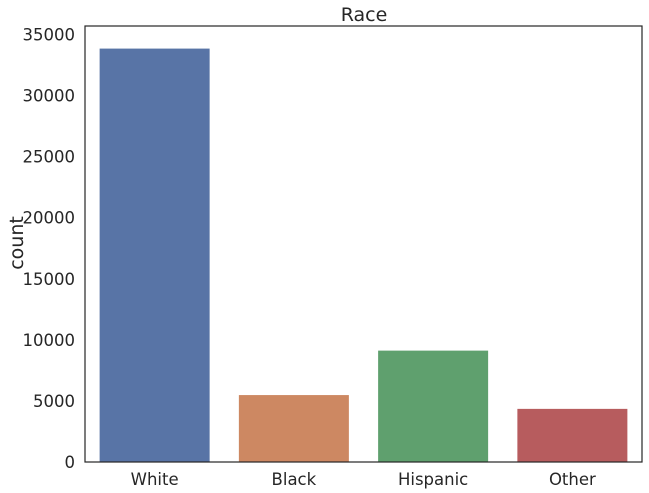 The image size is (649, 493). Describe the element at coordinates (49, 340) in the screenshot. I see `y-tick-label: 10000` at that location.